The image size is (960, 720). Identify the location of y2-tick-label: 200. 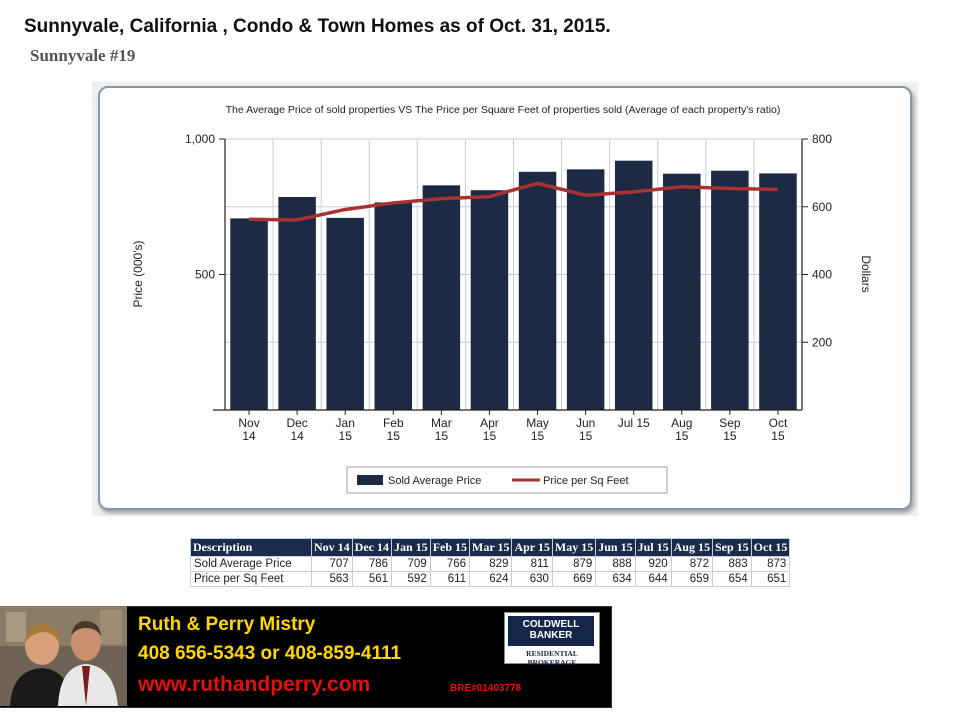
(822, 342).